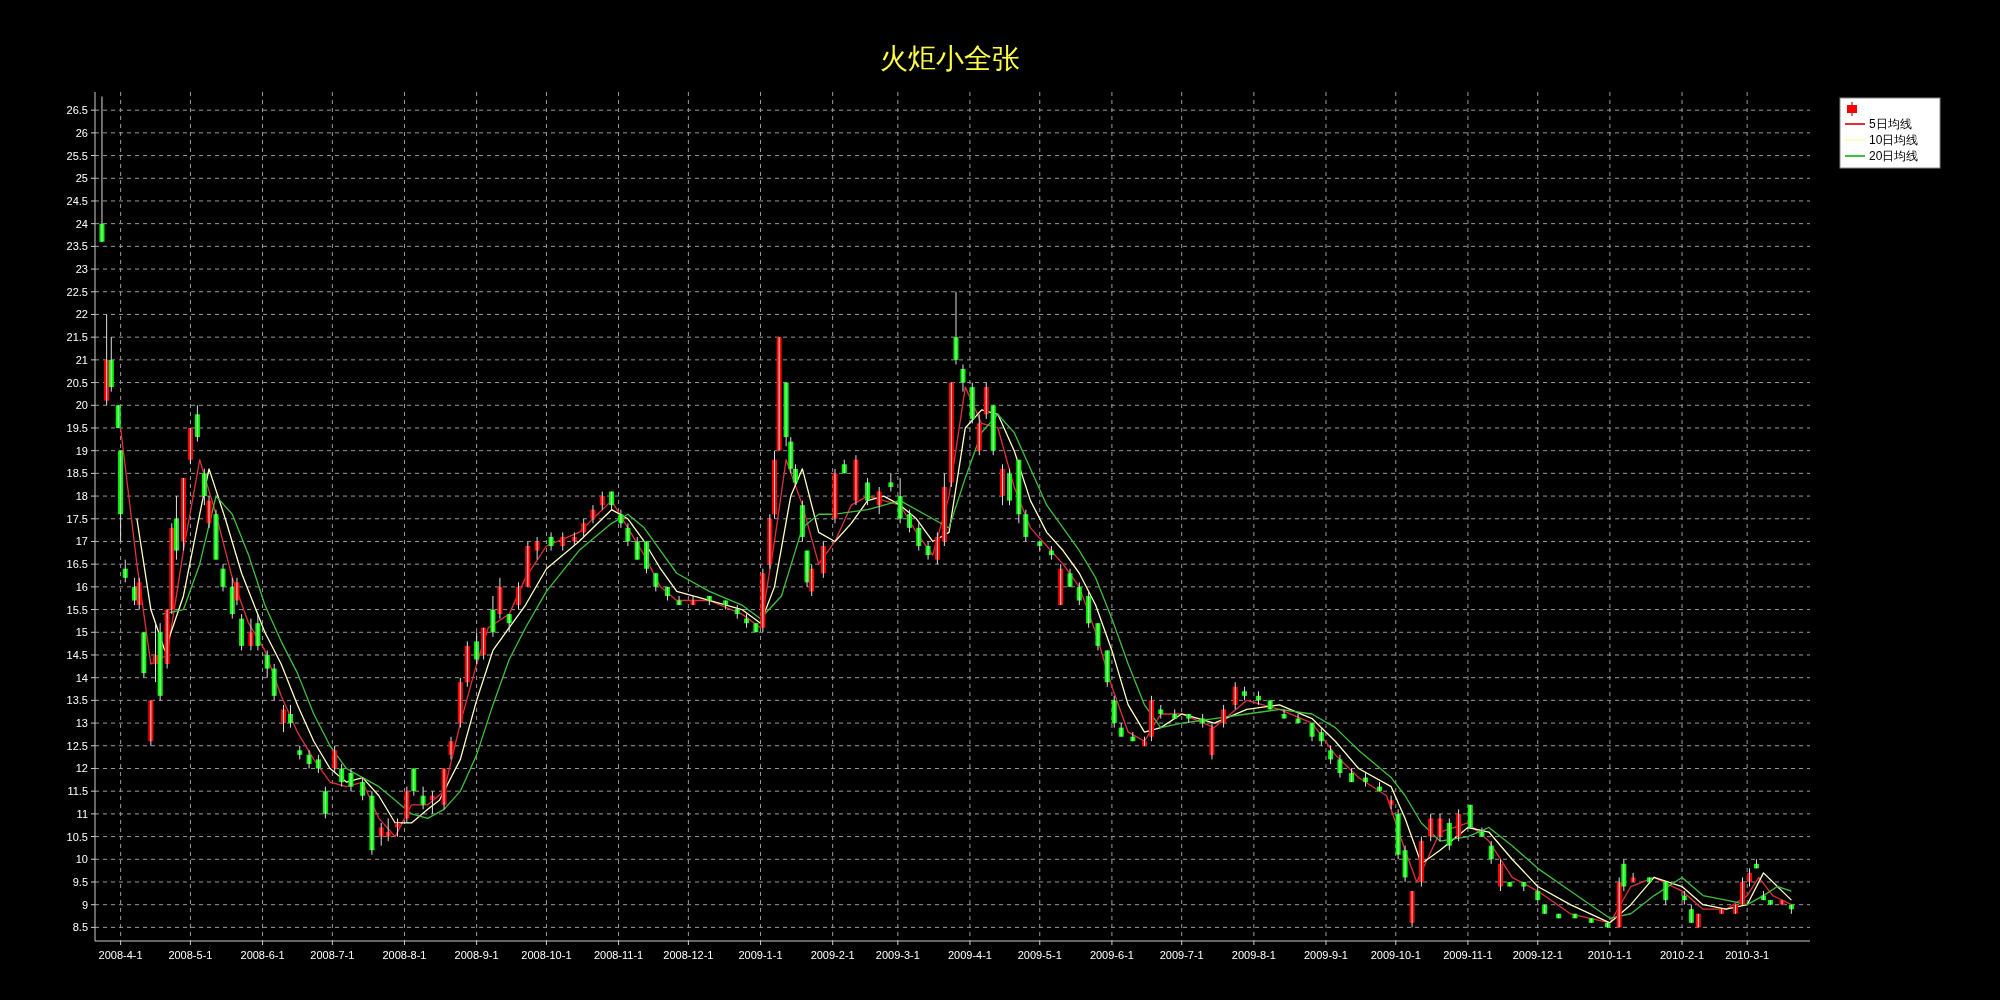  What do you see at coordinates (546, 955) in the screenshot?
I see `x-tick-label: 2008-10-1` at bounding box center [546, 955].